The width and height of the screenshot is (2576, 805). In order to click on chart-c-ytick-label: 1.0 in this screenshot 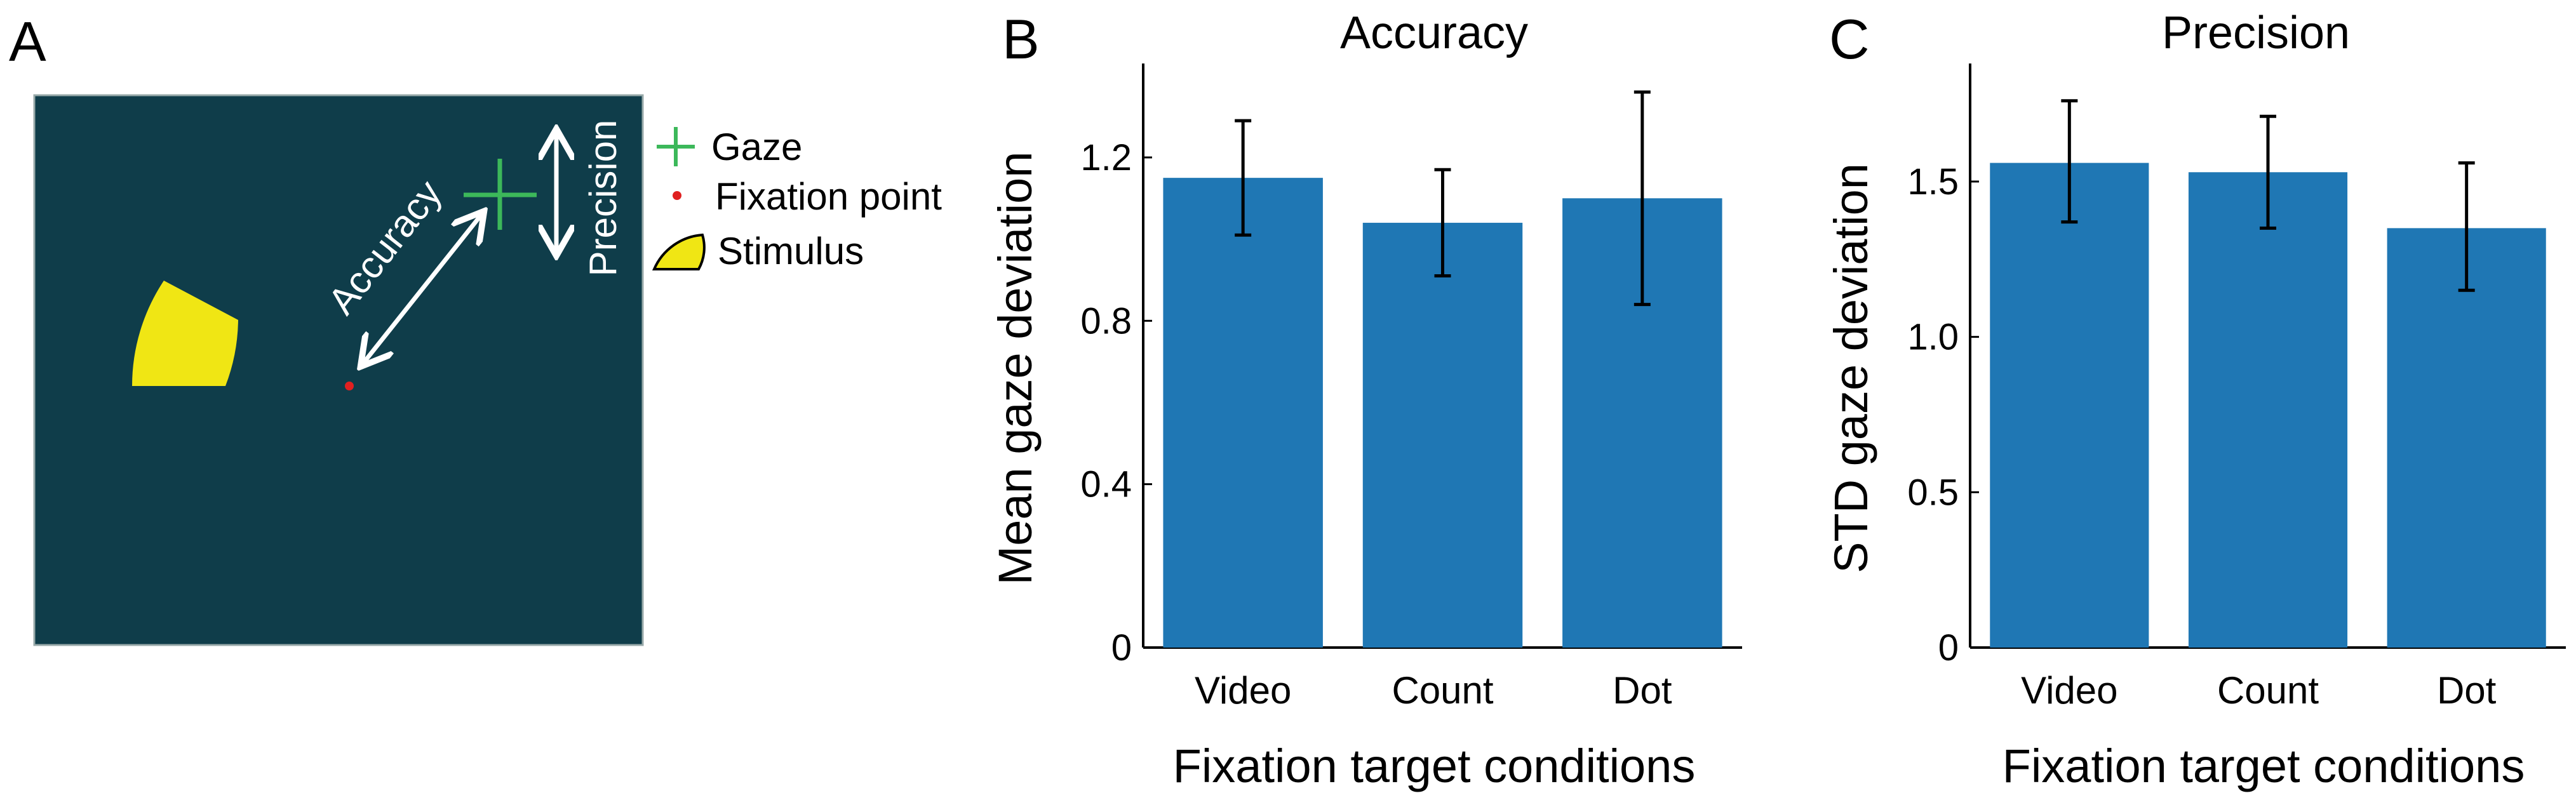, I will do `click(1933, 338)`.